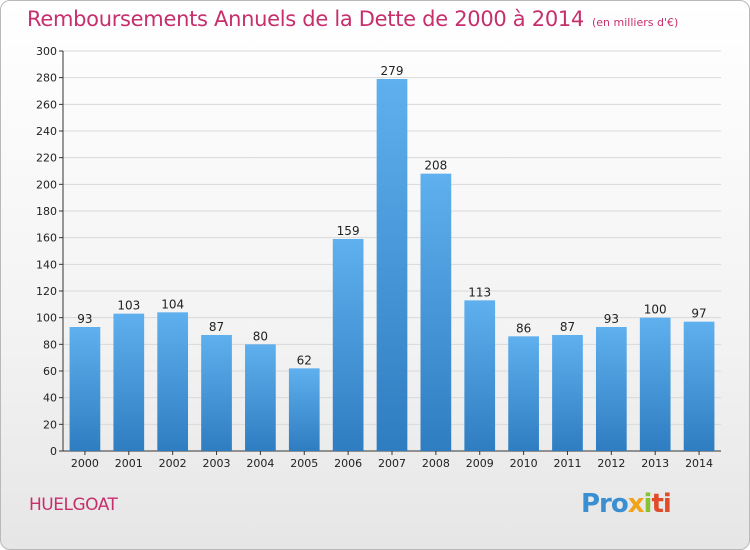 The height and width of the screenshot is (550, 750). Describe the element at coordinates (260, 397) in the screenshot. I see `bar-2004` at that location.